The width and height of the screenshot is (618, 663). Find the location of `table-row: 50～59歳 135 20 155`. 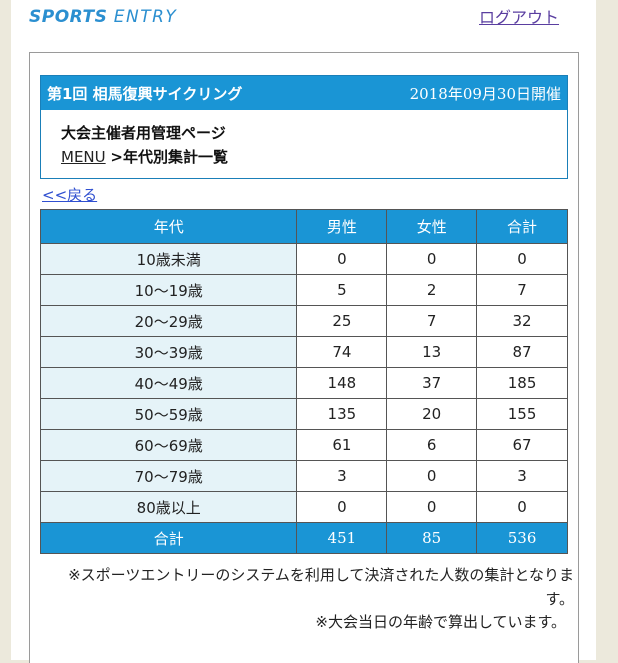

table-row: 50～59歳 135 20 155 is located at coordinates (303, 414).